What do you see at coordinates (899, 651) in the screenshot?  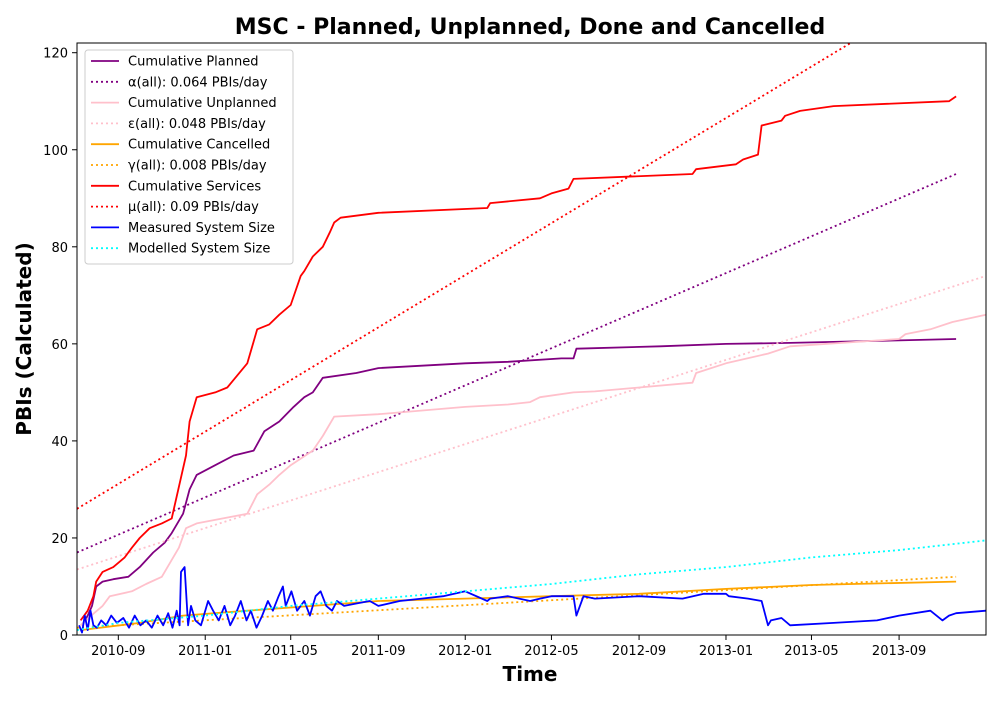 I see `x-tick-label: 2013-09` at bounding box center [899, 651].